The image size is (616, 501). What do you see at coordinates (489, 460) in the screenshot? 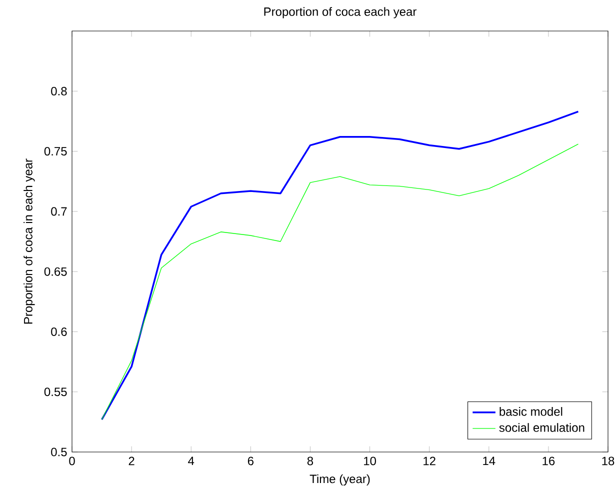
I see `x-tick-label: 14` at bounding box center [489, 460].